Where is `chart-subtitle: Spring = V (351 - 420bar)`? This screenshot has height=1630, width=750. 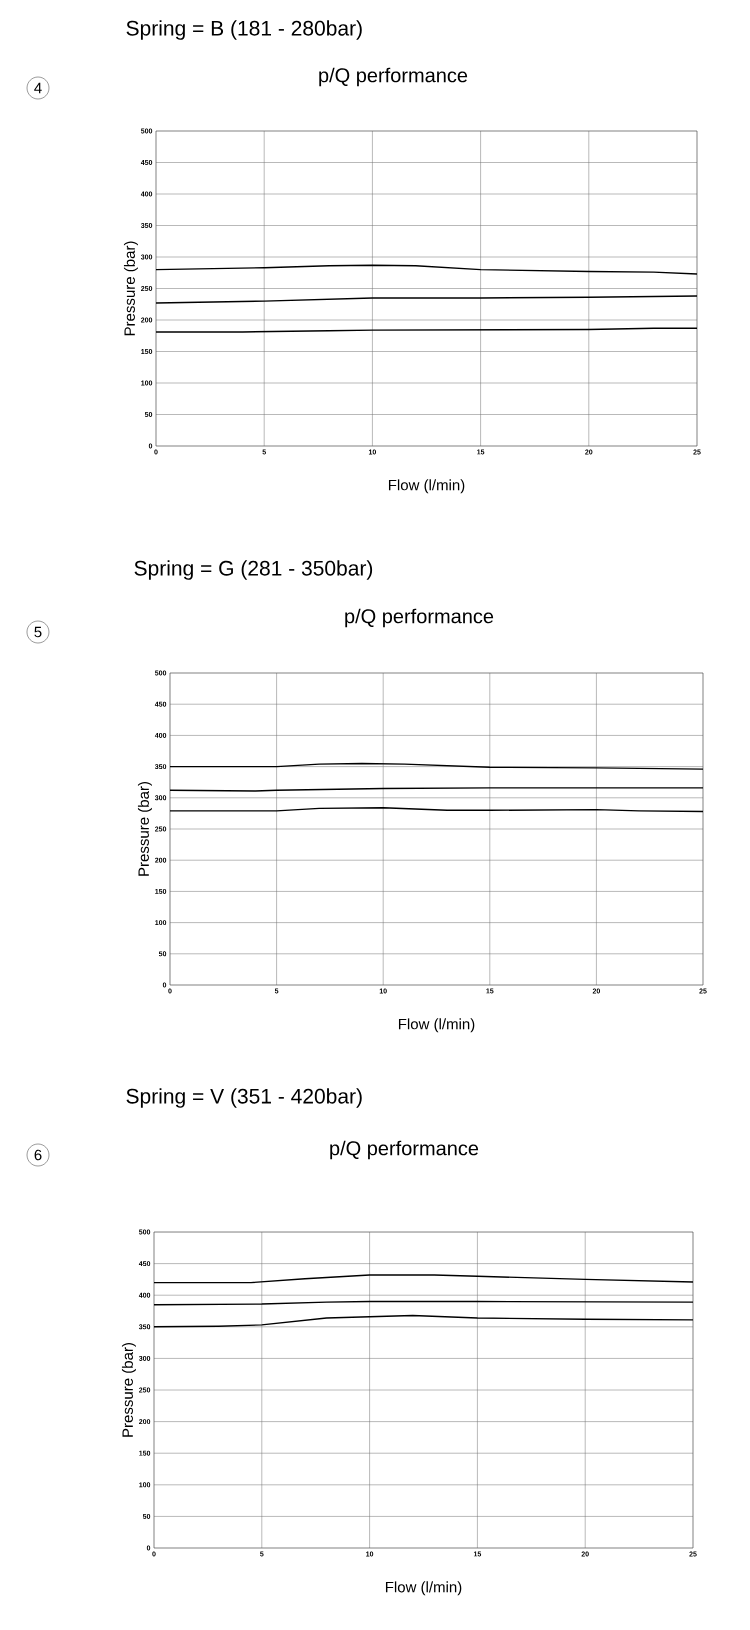
chart-subtitle: Spring = V (351 - 420bar) is located at coordinates (244, 1098).